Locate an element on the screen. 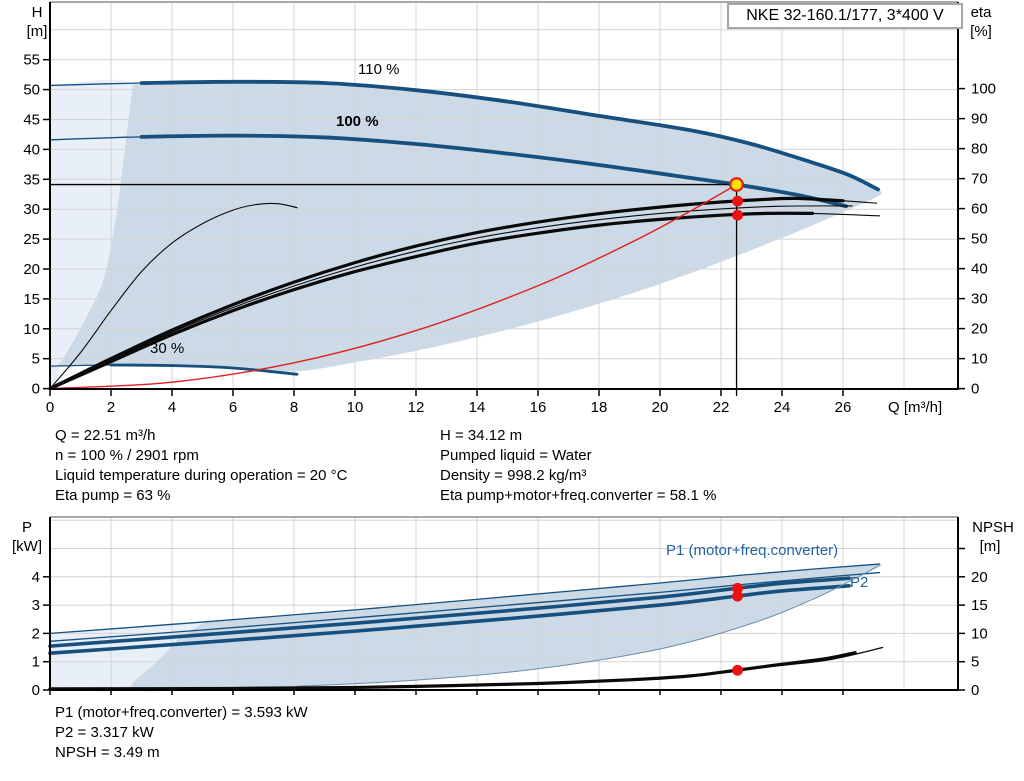  left-tick-label: 4 is located at coordinates (36, 577).